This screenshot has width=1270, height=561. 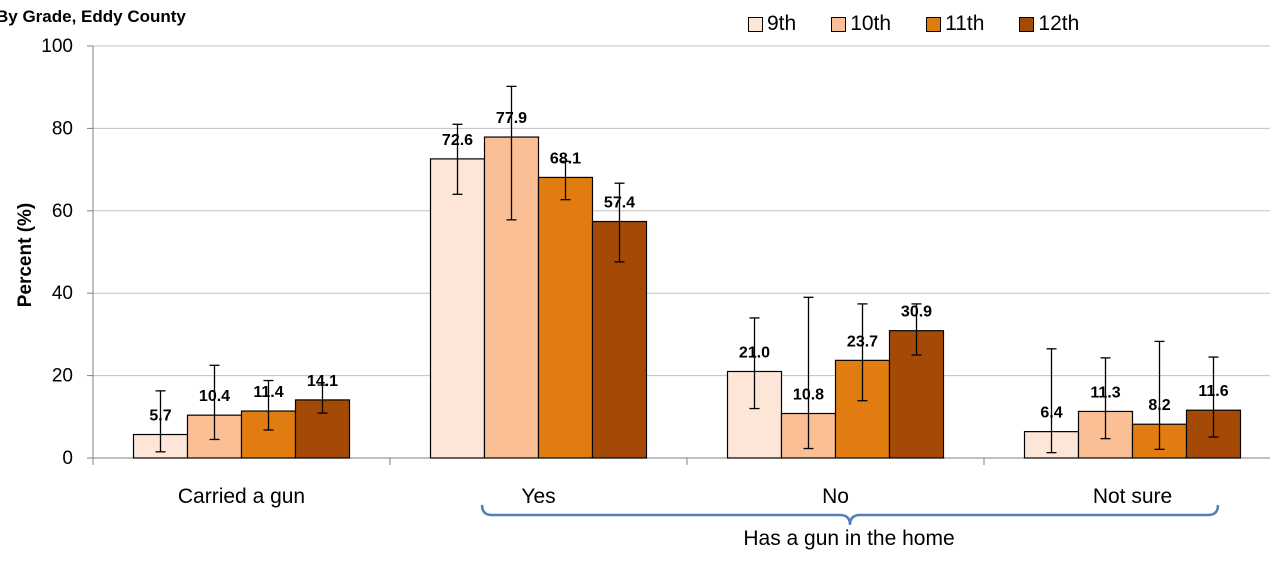 What do you see at coordinates (808, 395) in the screenshot?
I see `data-label: 10.8` at bounding box center [808, 395].